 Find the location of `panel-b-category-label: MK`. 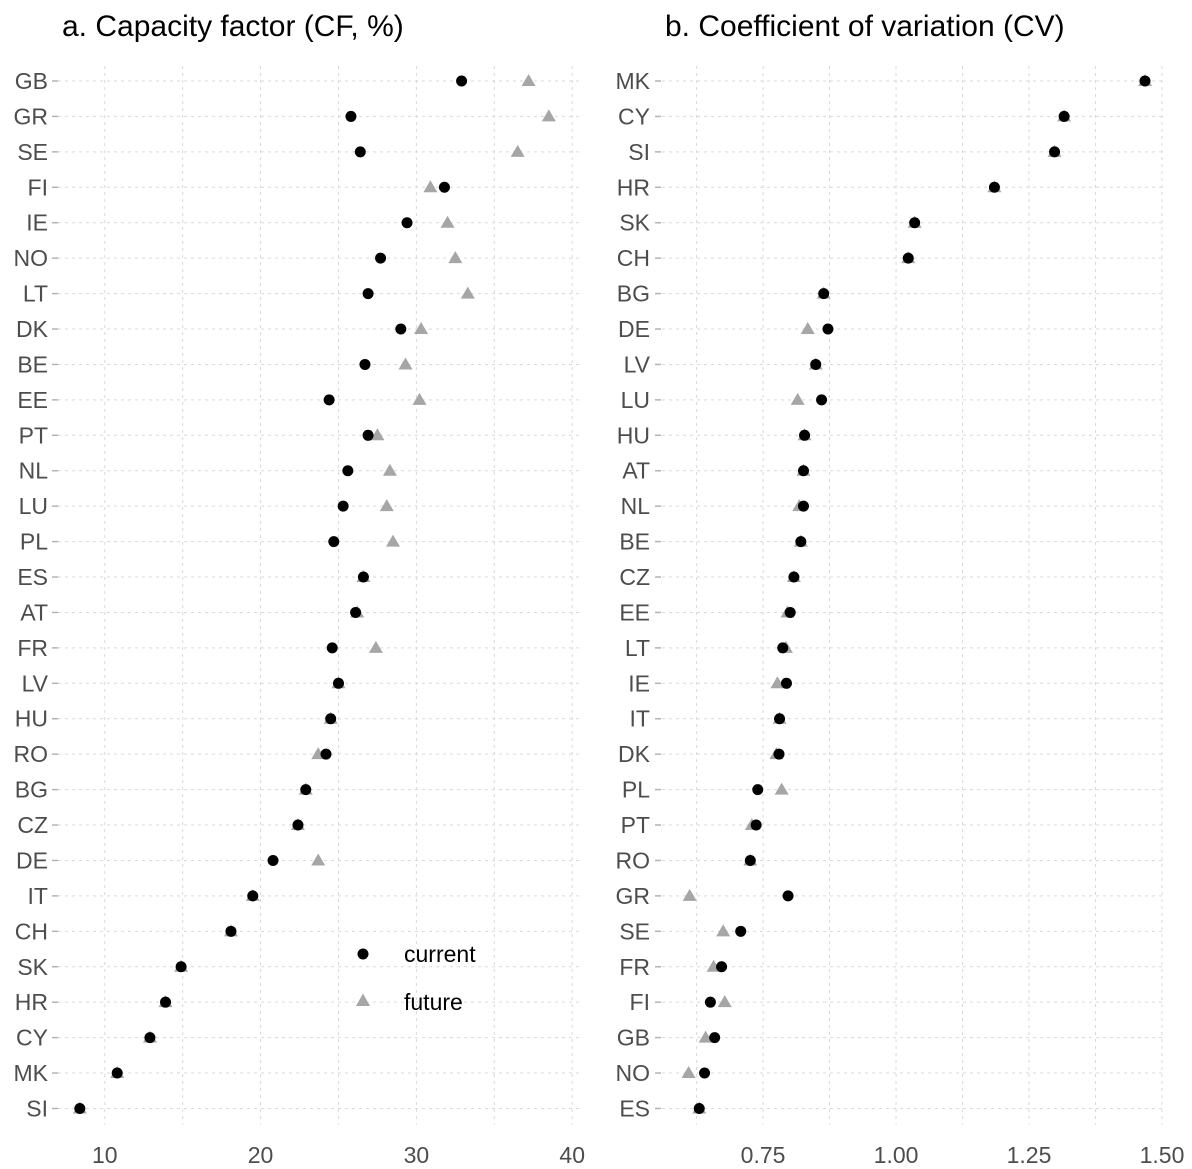

panel-b-category-label: MK is located at coordinates (633, 81).